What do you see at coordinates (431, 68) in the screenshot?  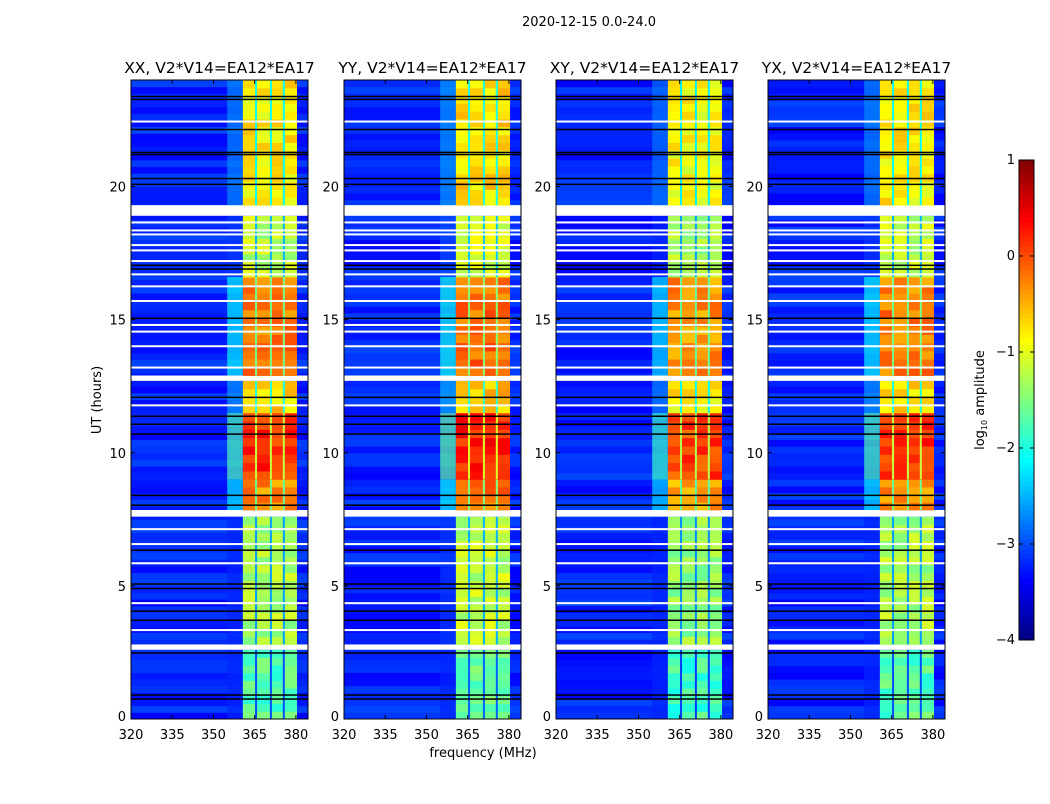 I see `panel-title: YY, V2*V14=EA12*EA17` at bounding box center [431, 68].